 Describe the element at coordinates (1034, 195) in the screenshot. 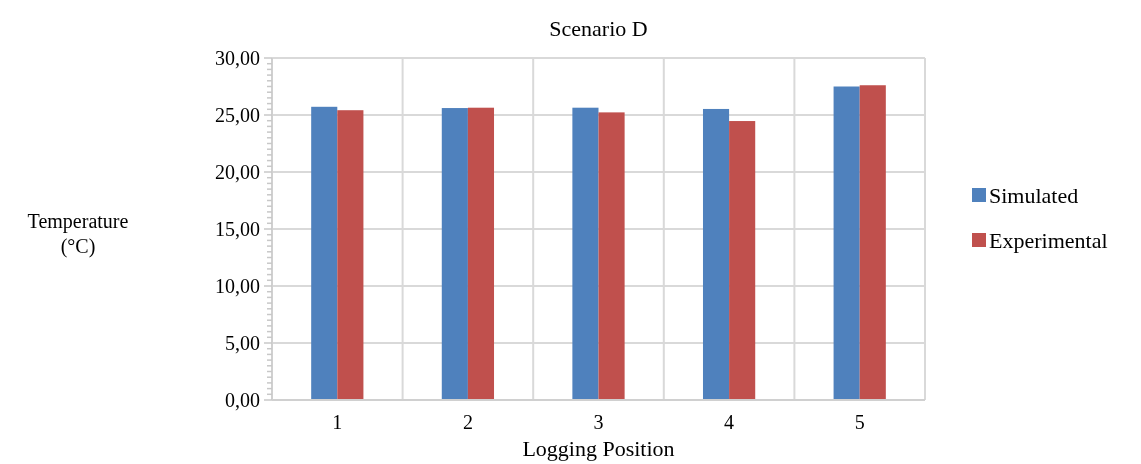

I see `legend-label: Simulated` at that location.